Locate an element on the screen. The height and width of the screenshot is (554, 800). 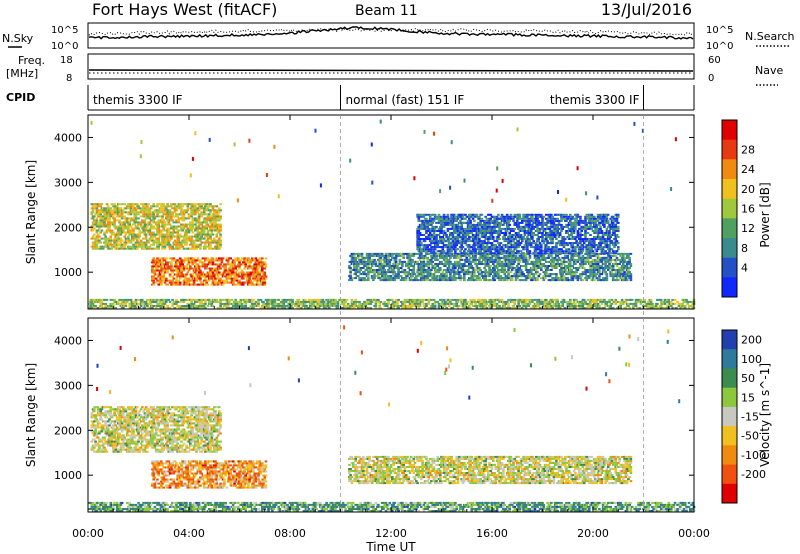
nsky-panel is located at coordinates (391, 35).